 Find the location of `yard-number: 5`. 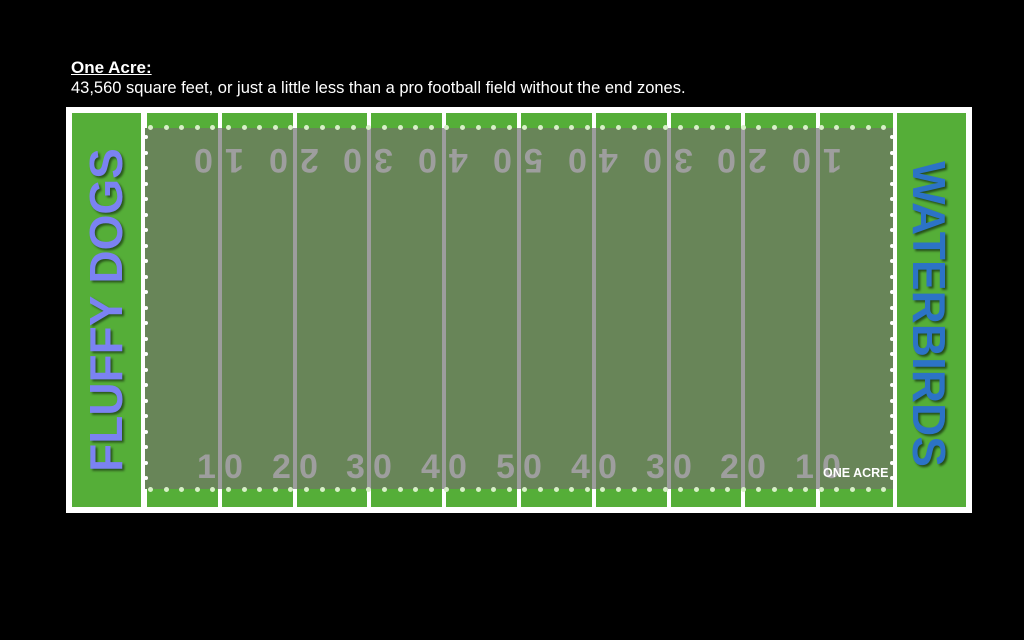

yard-number: 5 is located at coordinates (505, 467).